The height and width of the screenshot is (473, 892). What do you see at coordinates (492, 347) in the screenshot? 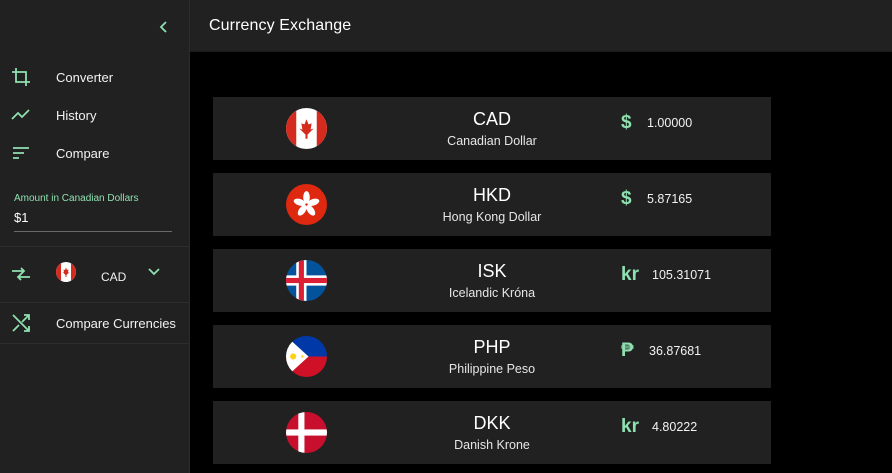
I see `currency-code: PHP` at bounding box center [492, 347].